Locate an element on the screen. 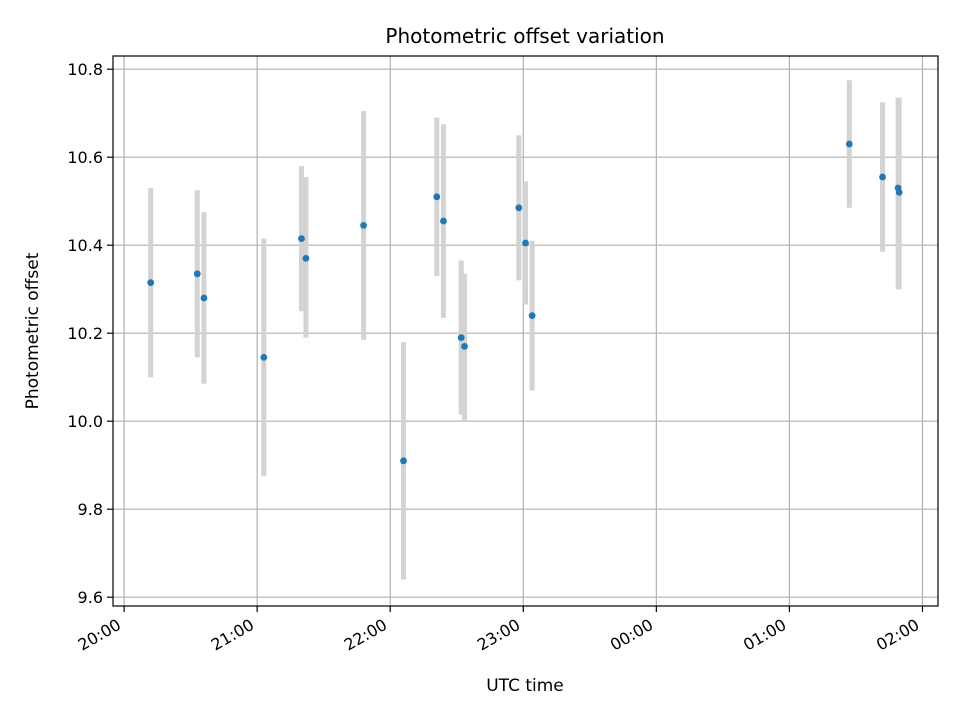  y-tick-label: 10.6 is located at coordinates (85, 157).